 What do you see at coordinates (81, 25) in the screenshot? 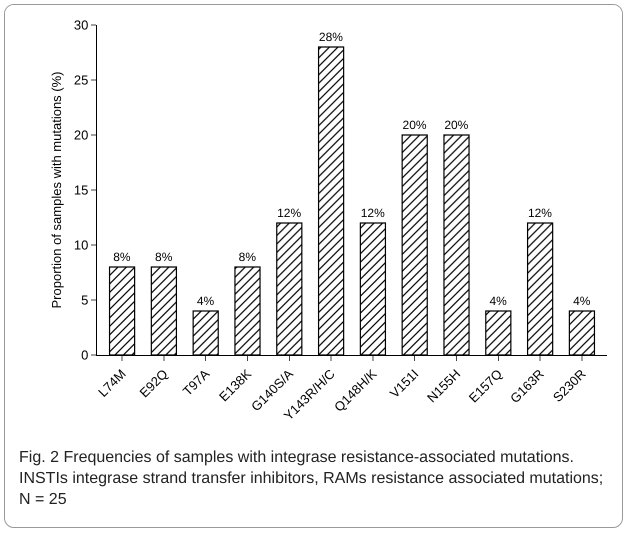
I see `y-tick-label: 30` at bounding box center [81, 25].